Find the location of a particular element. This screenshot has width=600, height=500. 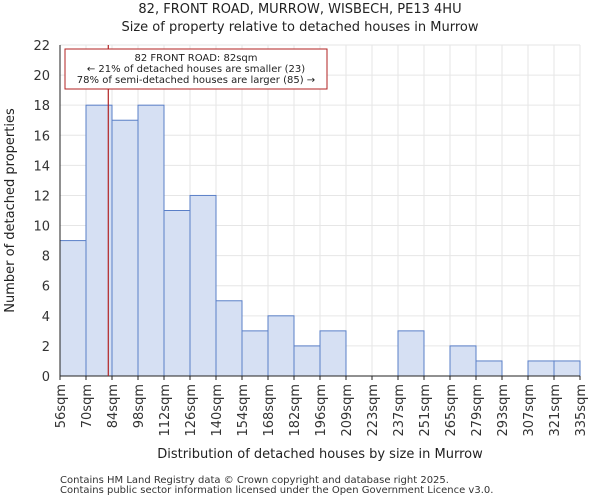

y-tick-label: 22 is located at coordinates (41, 46).